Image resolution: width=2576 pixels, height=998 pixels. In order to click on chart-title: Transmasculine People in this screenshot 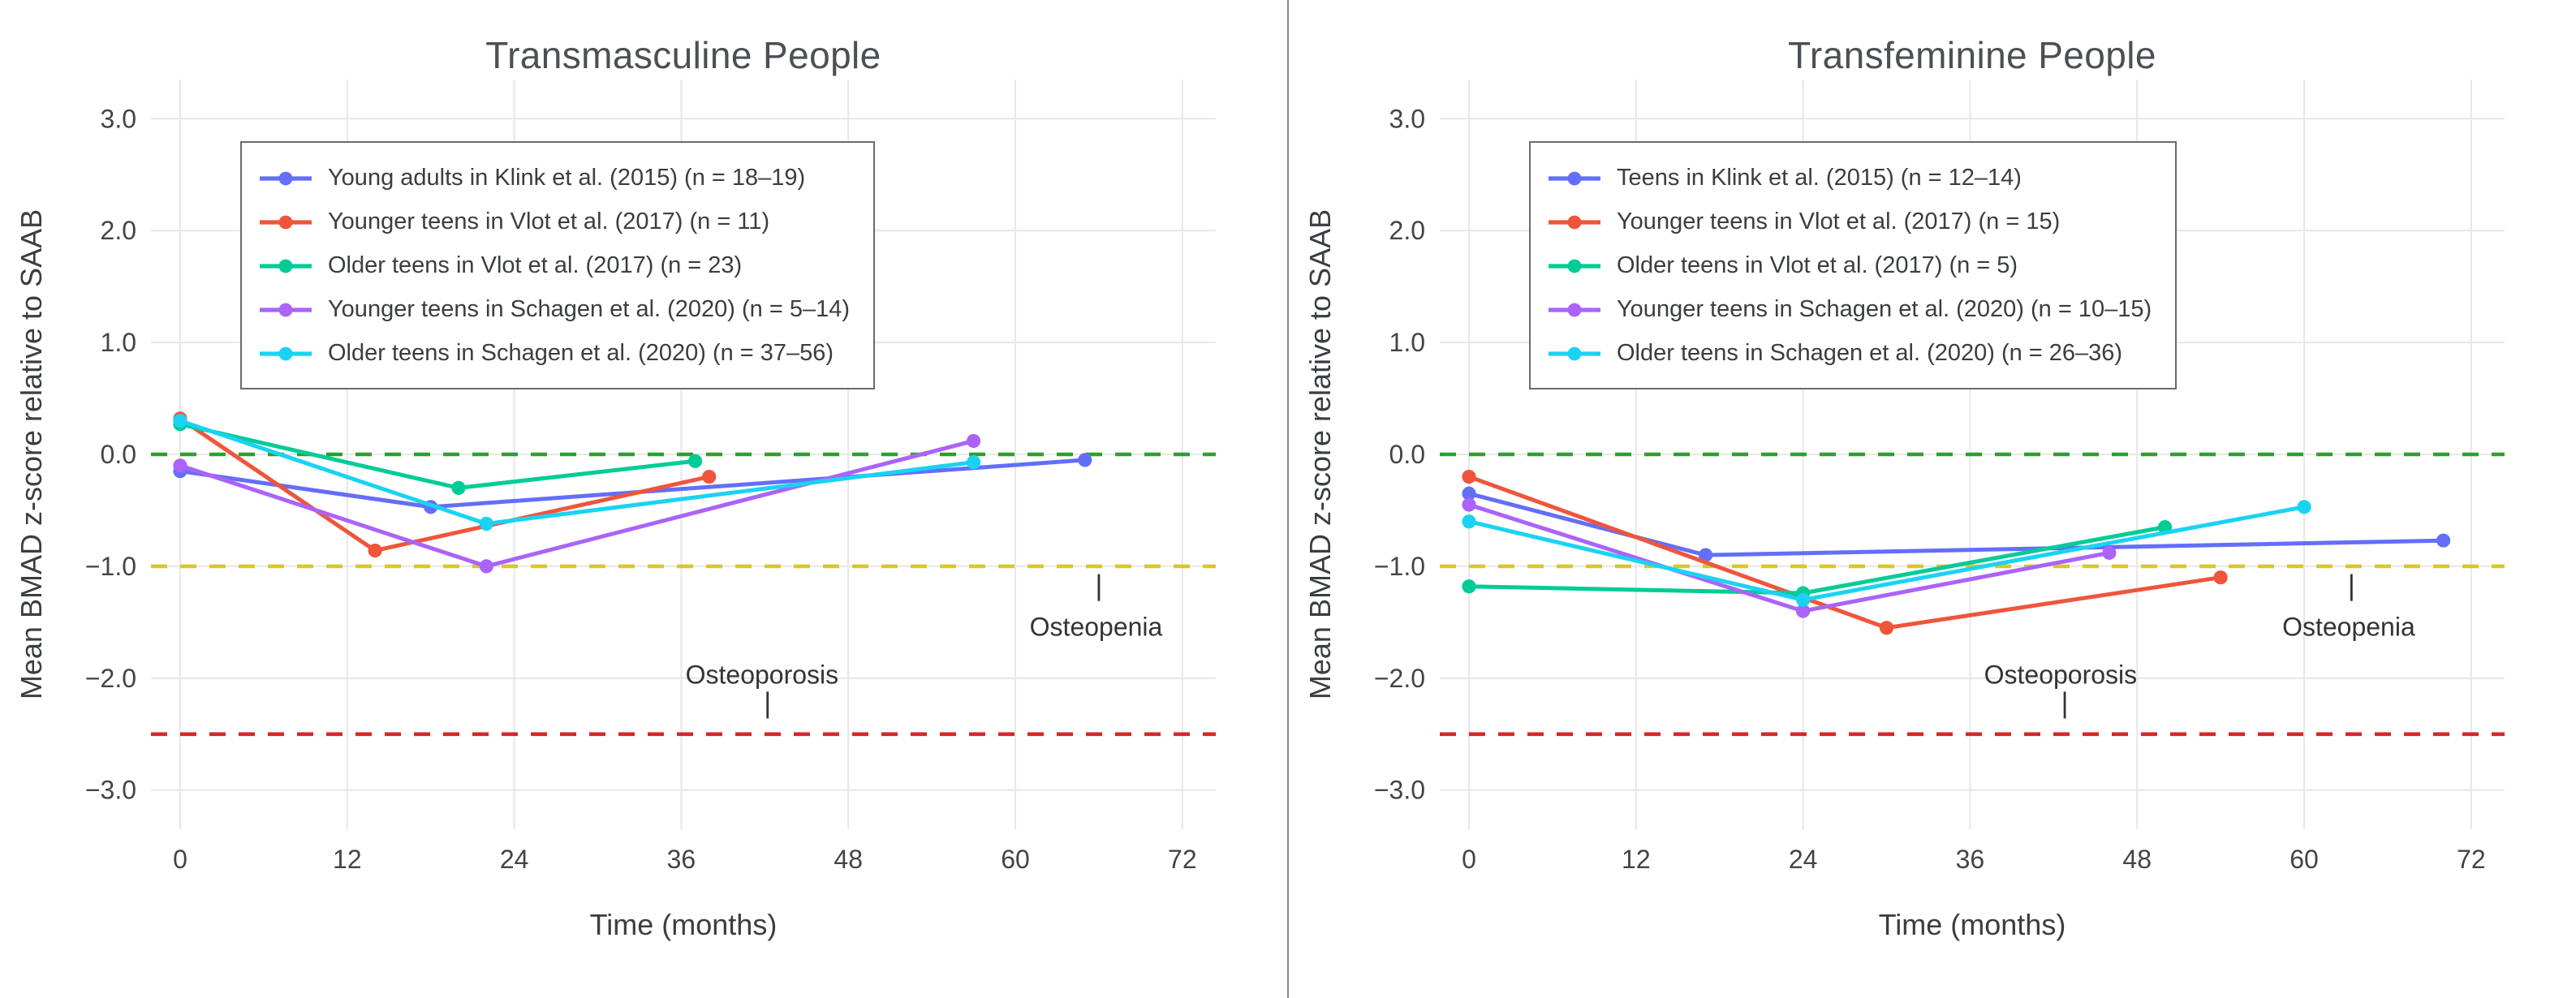, I will do `click(683, 55)`.